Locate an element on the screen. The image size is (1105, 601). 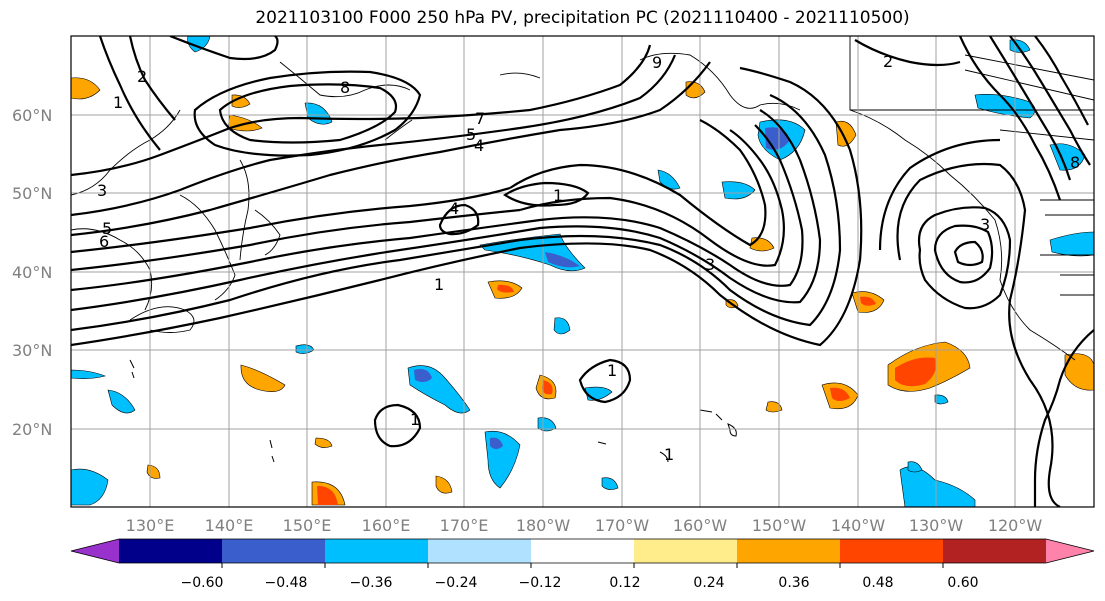
colorbar-tick-label: −0.24 is located at coordinates (456, 583).